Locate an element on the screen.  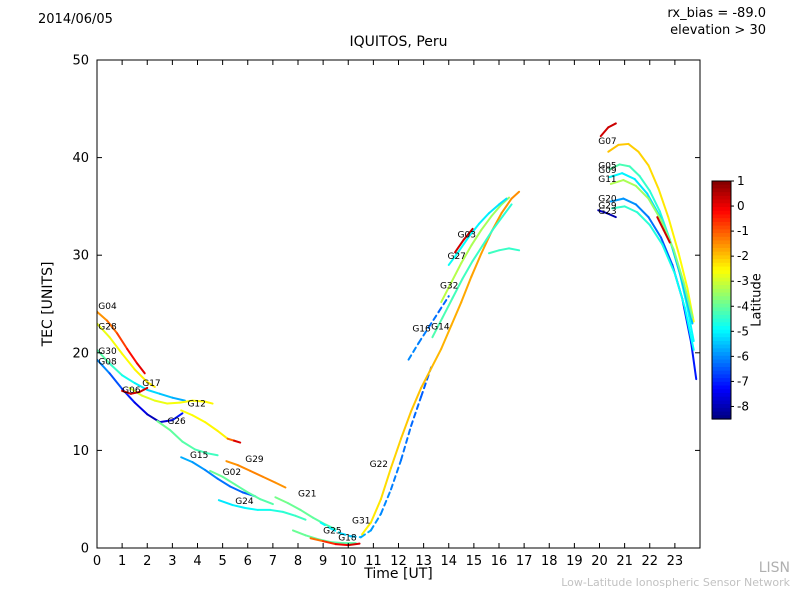
satellite-label-G31: G31 is located at coordinates (361, 522).